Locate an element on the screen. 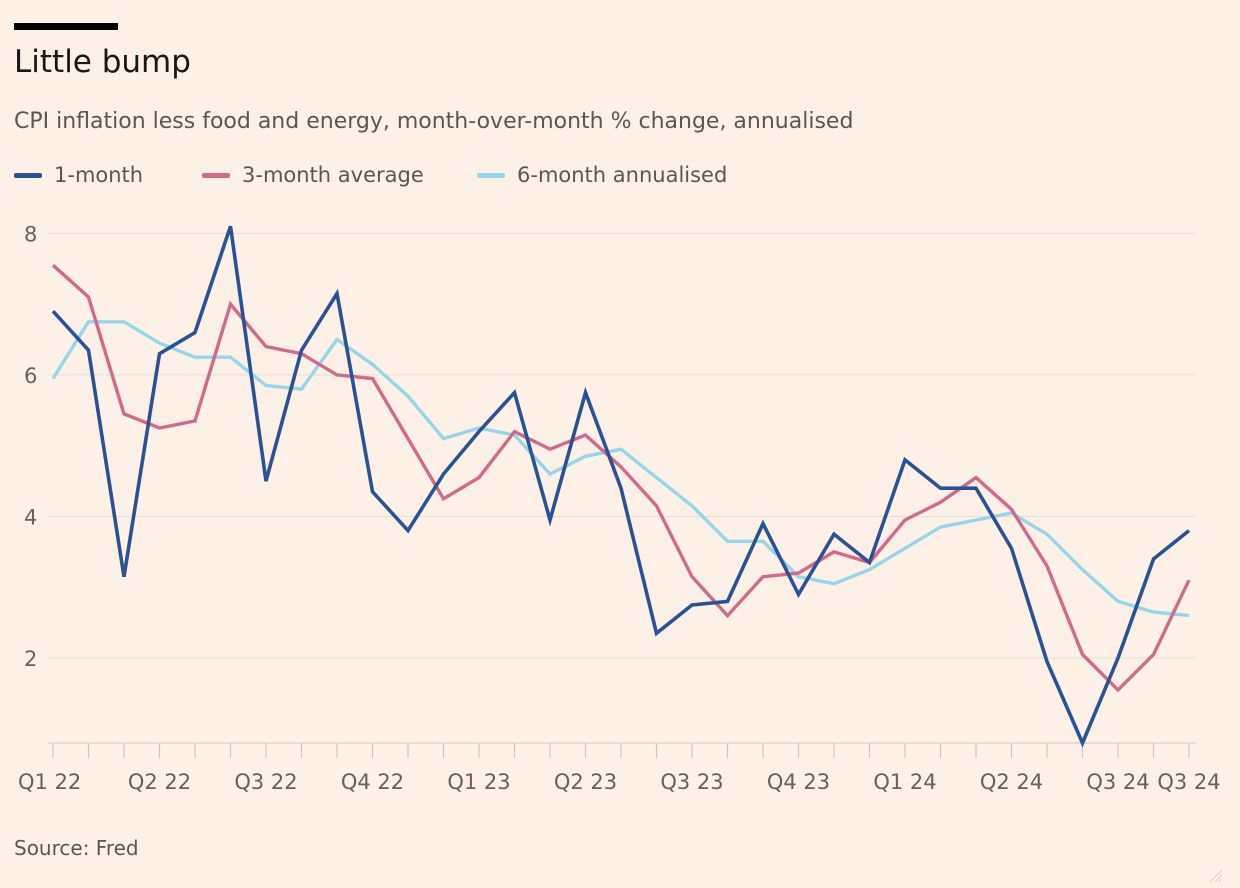 Image resolution: width=1240 pixels, height=888 pixels. y-tick-label: 8 is located at coordinates (30, 234).